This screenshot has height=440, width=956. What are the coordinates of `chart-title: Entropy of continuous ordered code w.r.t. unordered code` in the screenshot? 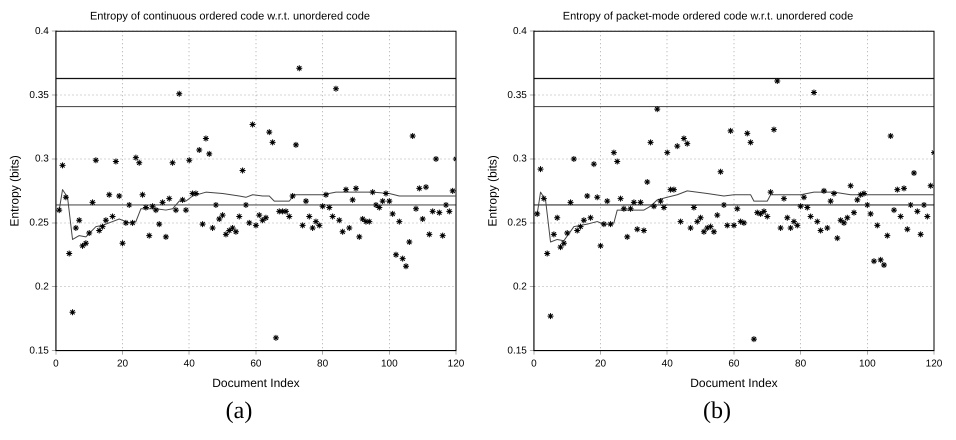 It's located at (230, 16).